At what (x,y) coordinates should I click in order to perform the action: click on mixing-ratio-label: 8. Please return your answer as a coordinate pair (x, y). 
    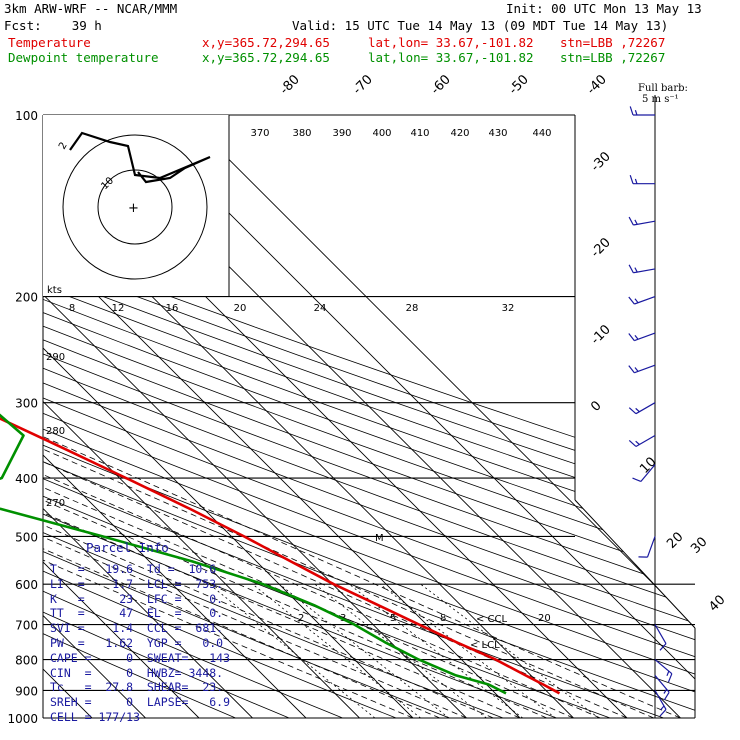
    Looking at the image, I should click on (443, 618).